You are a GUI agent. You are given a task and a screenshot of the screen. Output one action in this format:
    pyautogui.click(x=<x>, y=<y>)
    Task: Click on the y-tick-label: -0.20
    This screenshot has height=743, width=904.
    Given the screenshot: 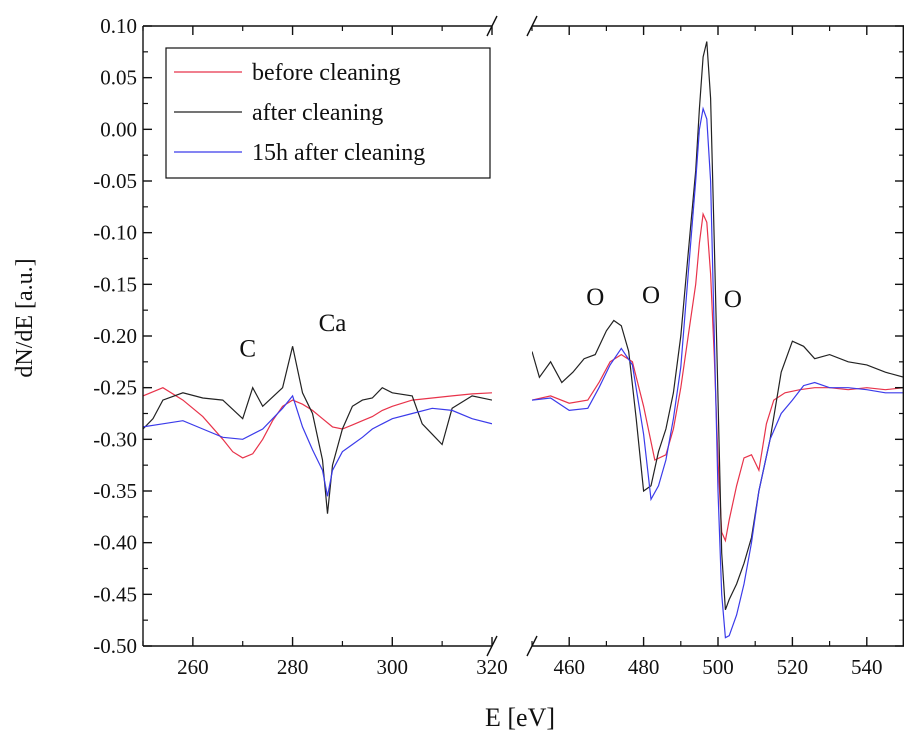 What is the action you would take?
    pyautogui.click(x=115, y=336)
    